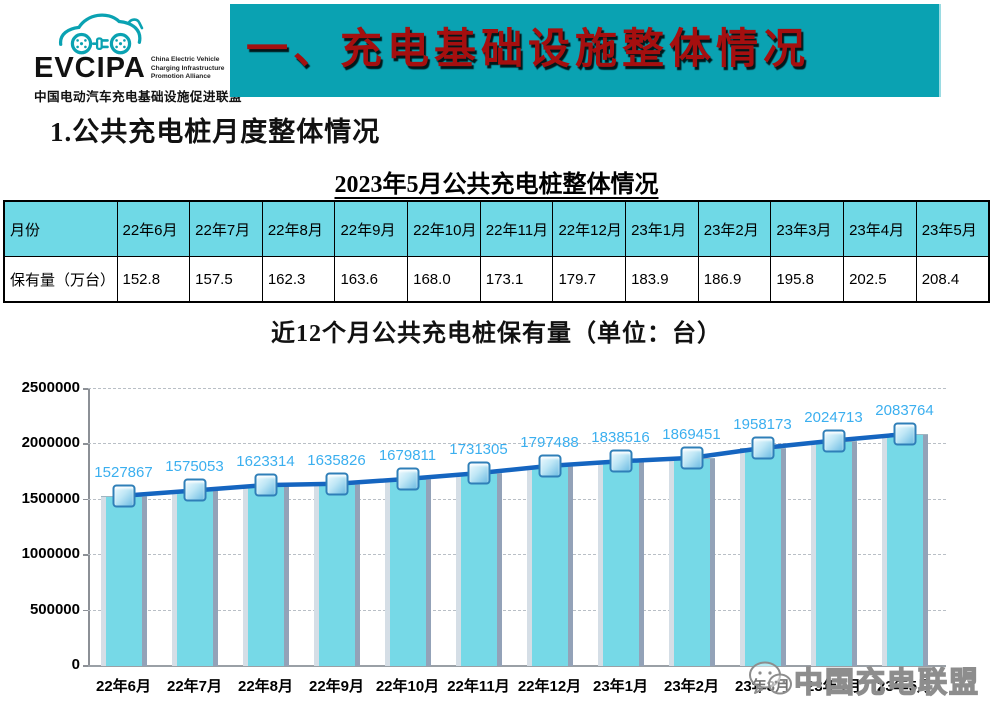  Describe the element at coordinates (153, 279) in the screenshot. I see `table-month-value: 152.8` at that location.